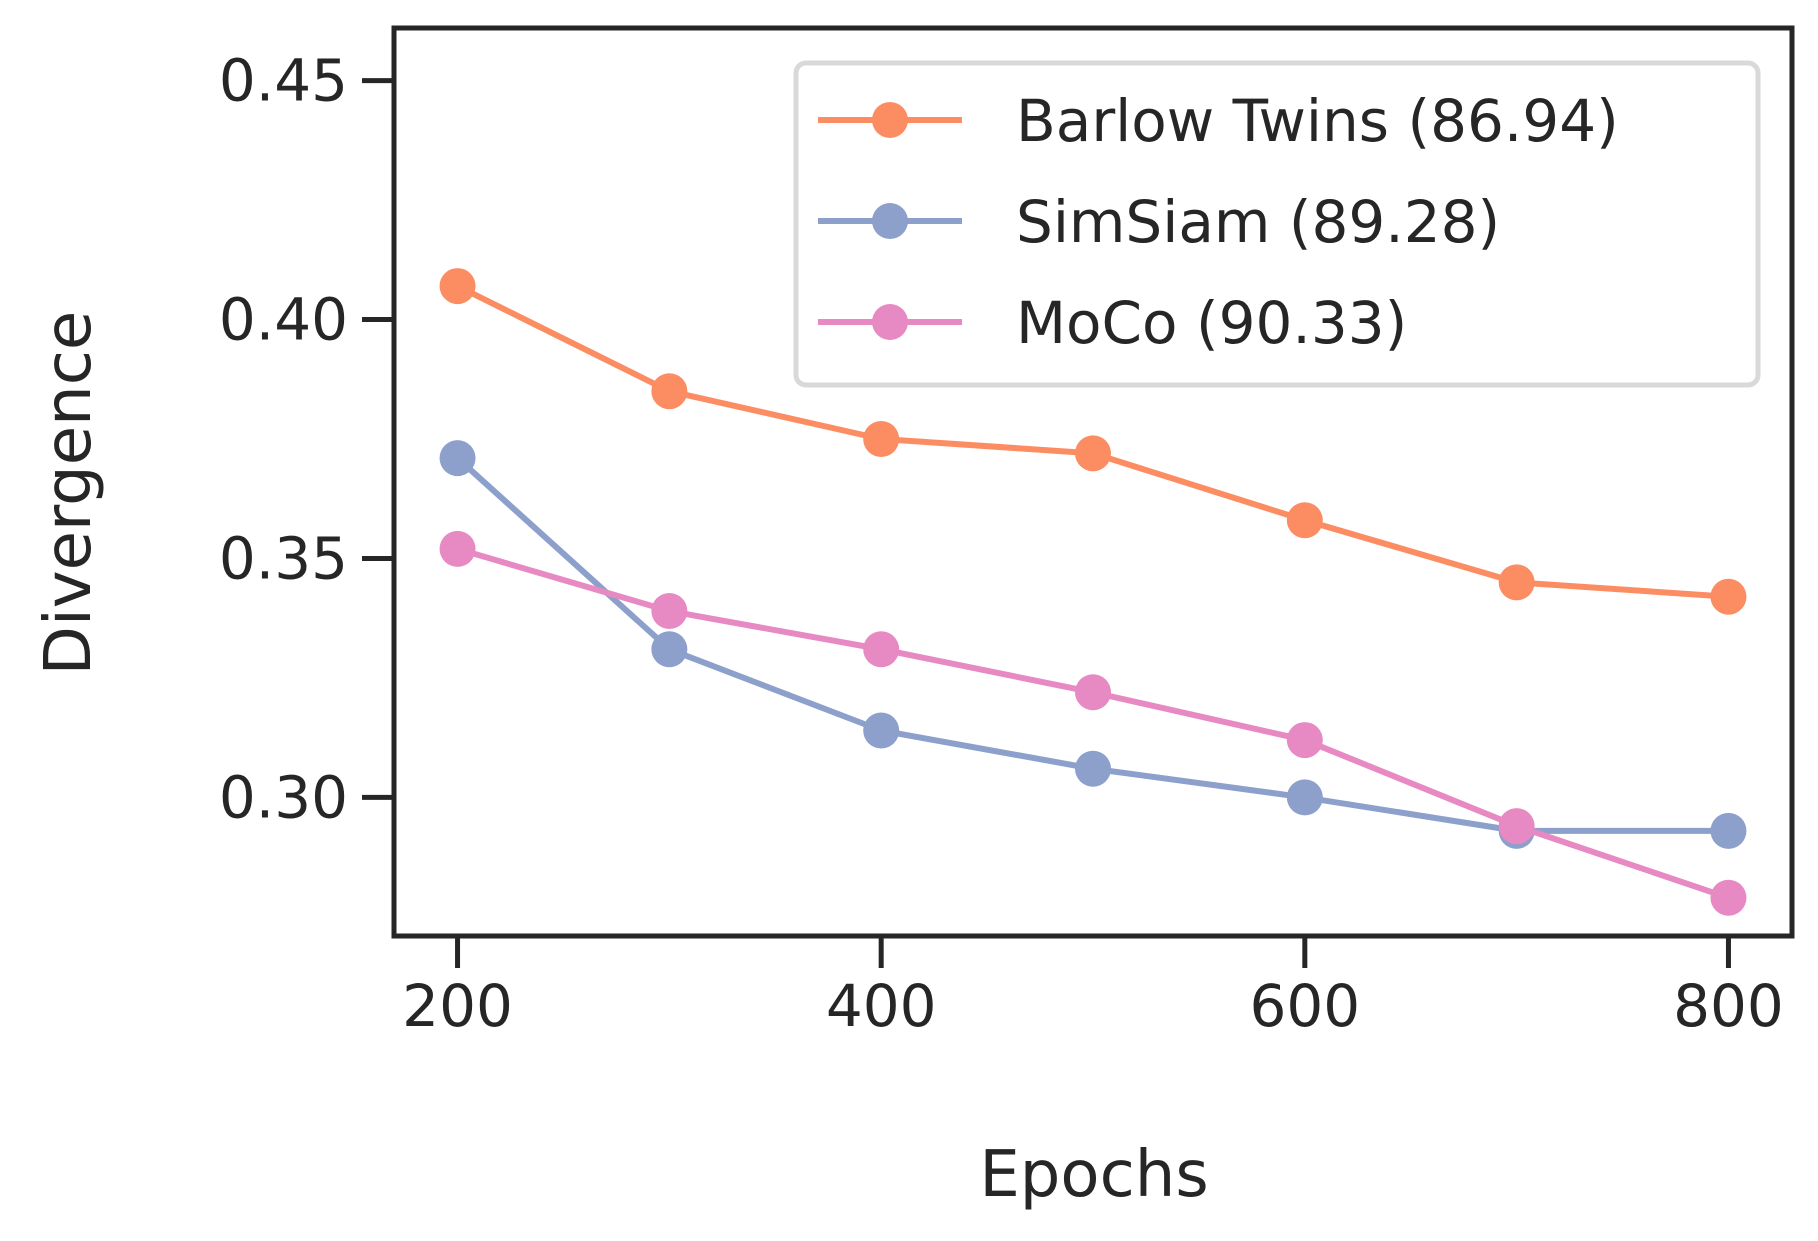  What do you see at coordinates (1093, 1175) in the screenshot?
I see `x-axis-title: Epochs` at bounding box center [1093, 1175].